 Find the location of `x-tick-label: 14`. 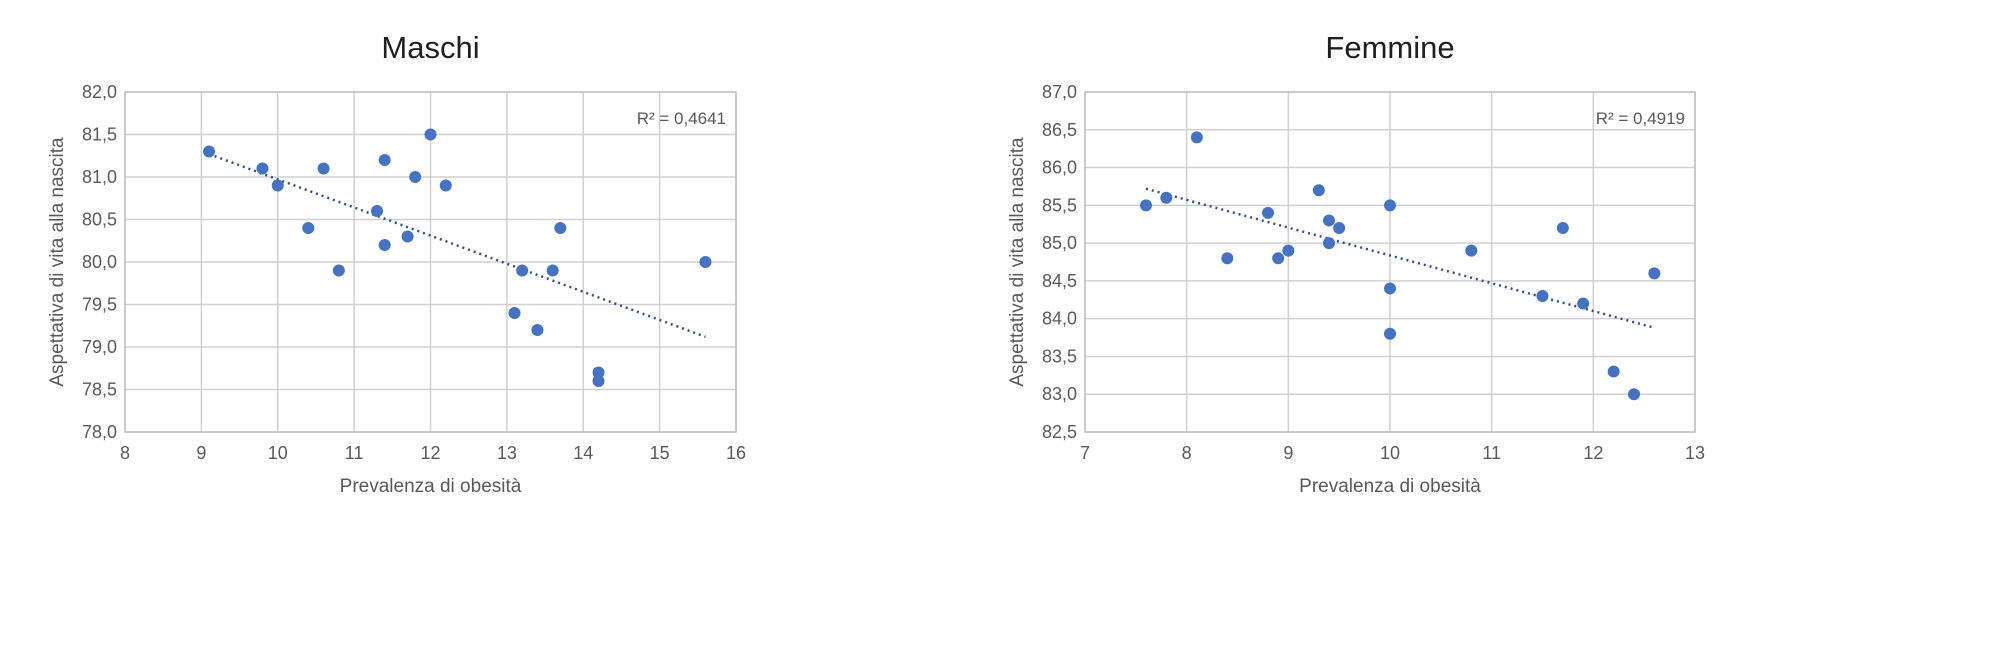

x-tick-label: 14 is located at coordinates (583, 453).